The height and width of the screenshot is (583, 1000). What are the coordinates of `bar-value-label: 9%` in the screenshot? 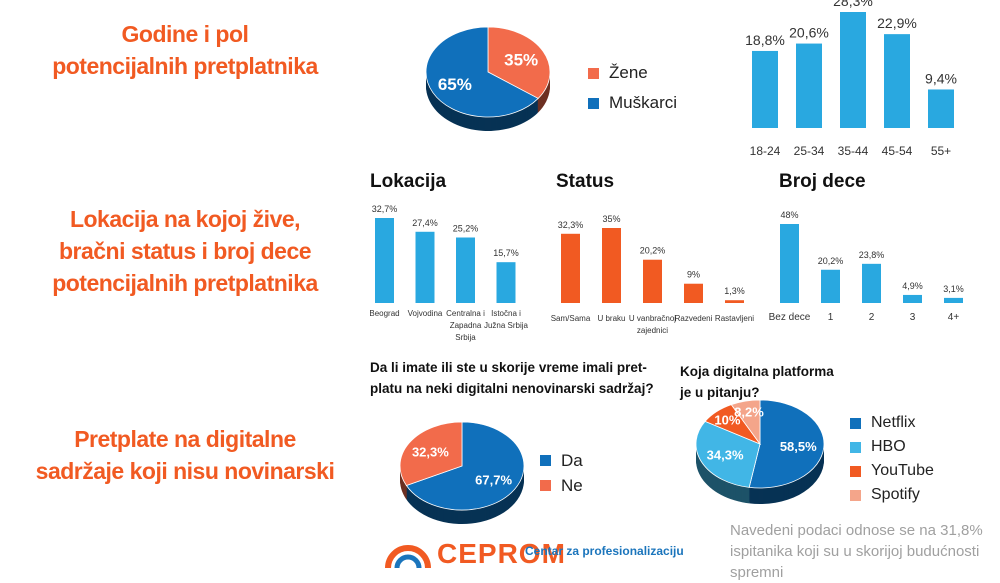 It's located at (693, 275).